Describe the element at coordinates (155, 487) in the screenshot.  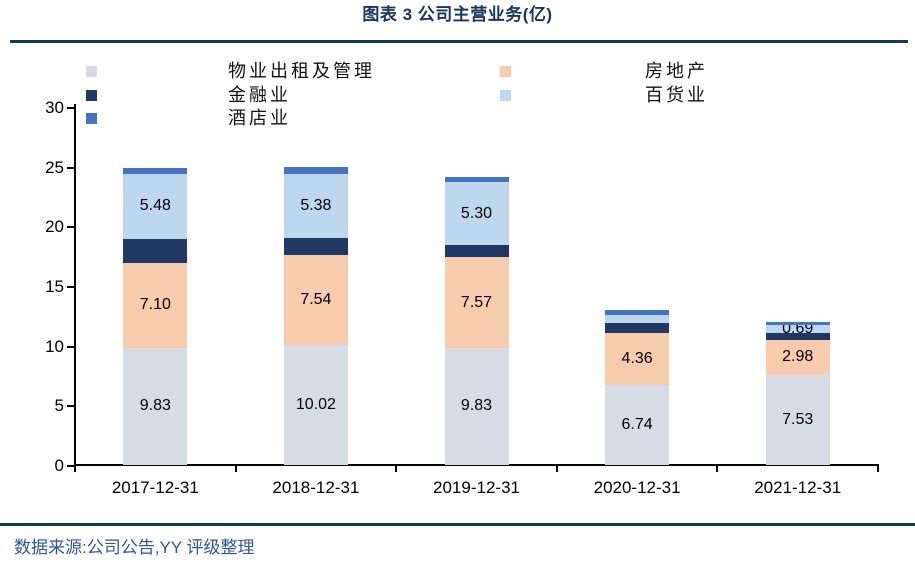
I see `x-axis-label: 2017-12-31` at that location.